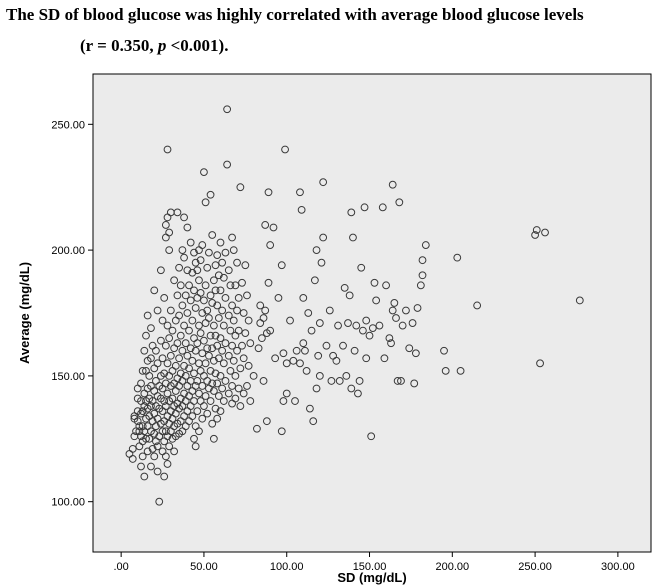 The width and height of the screenshot is (663, 587). Describe the element at coordinates (119, 45) in the screenshot. I see `title-stat-text: (r = 0.350,` at that location.